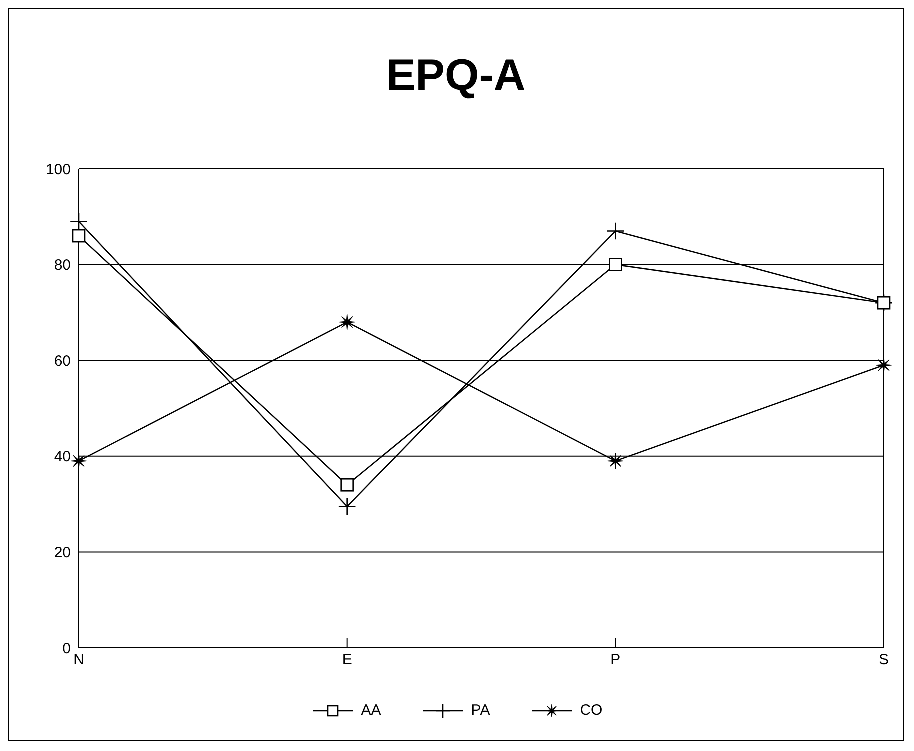 The width and height of the screenshot is (914, 751). I want to click on chart-title: EPQ-A, so click(456, 76).